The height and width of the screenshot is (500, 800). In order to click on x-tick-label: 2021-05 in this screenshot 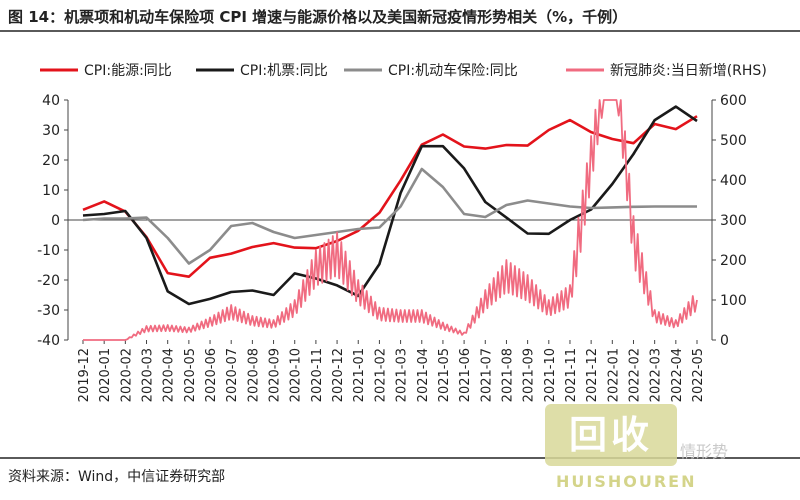, I will do `click(444, 375)`.